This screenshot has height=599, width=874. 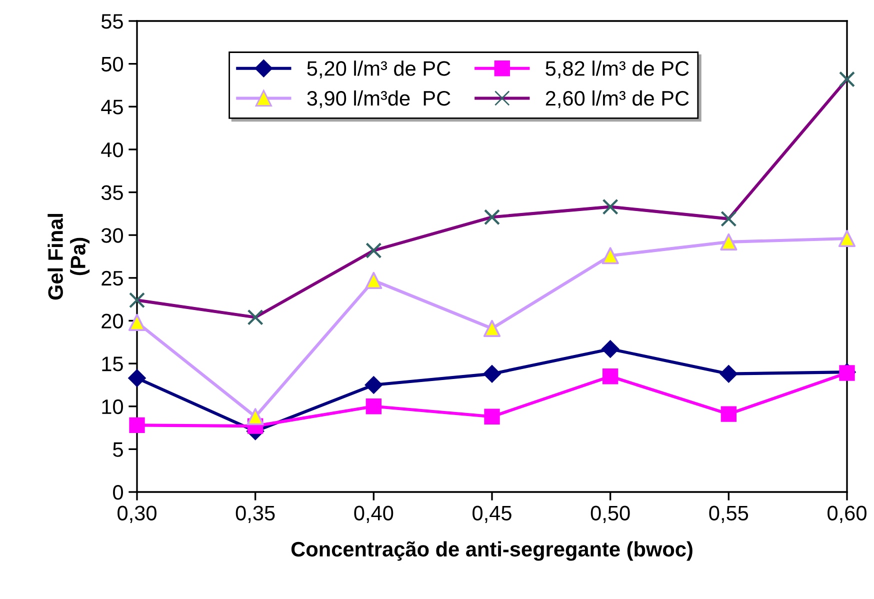 What do you see at coordinates (617, 99) in the screenshot?
I see `legend-label: 2,60 l/m³ de PC` at bounding box center [617, 99].